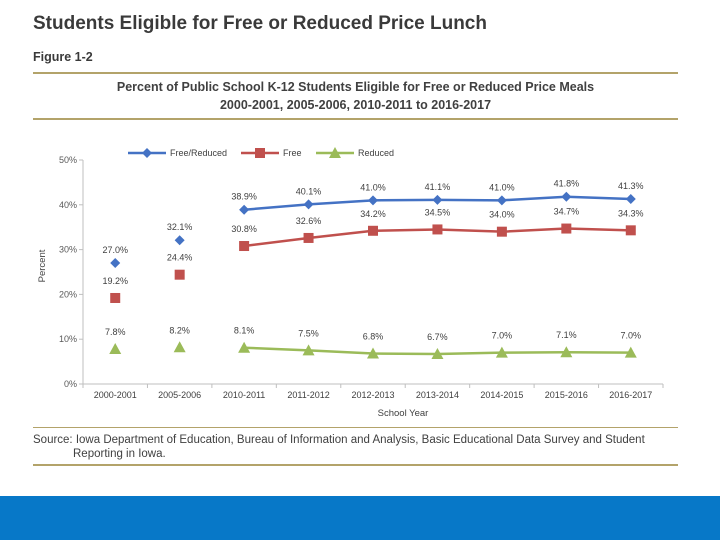 The width and height of the screenshot is (720, 540). I want to click on x-axis-title: School Year, so click(403, 413).